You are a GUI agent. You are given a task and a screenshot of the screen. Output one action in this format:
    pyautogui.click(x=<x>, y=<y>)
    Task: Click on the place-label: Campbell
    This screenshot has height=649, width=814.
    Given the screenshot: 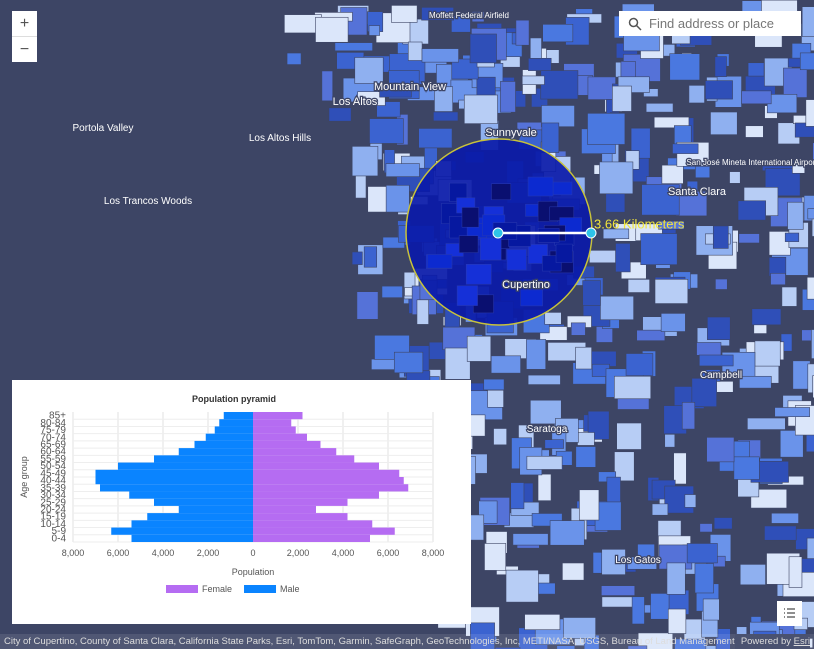 What is the action you would take?
    pyautogui.click(x=721, y=375)
    